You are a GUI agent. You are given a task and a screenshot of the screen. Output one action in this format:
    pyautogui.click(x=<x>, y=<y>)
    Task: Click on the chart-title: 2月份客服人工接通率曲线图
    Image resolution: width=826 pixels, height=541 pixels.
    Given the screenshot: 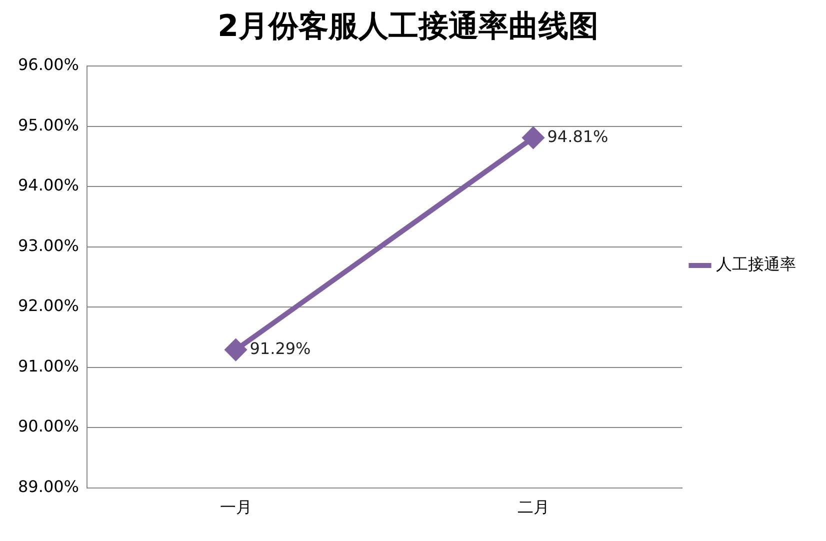 What is the action you would take?
    pyautogui.click(x=408, y=26)
    